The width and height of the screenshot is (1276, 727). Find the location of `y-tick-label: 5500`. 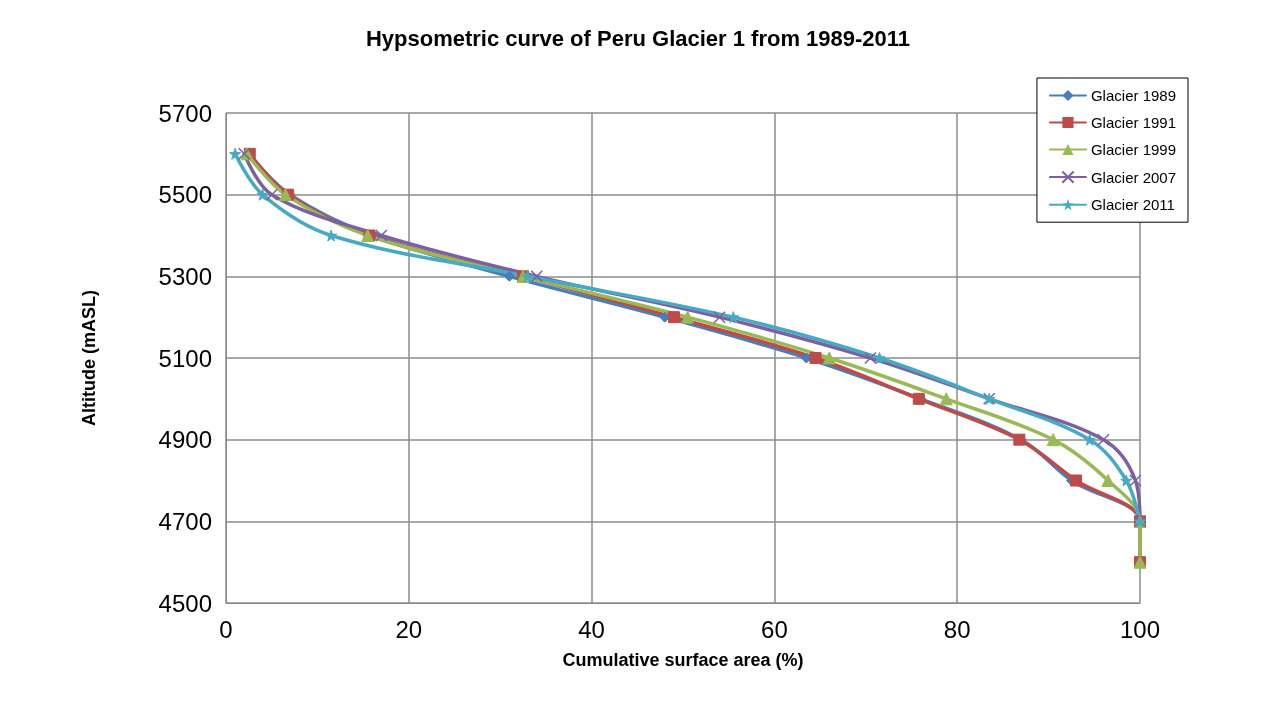

y-tick-label: 5500 is located at coordinates (185, 195).